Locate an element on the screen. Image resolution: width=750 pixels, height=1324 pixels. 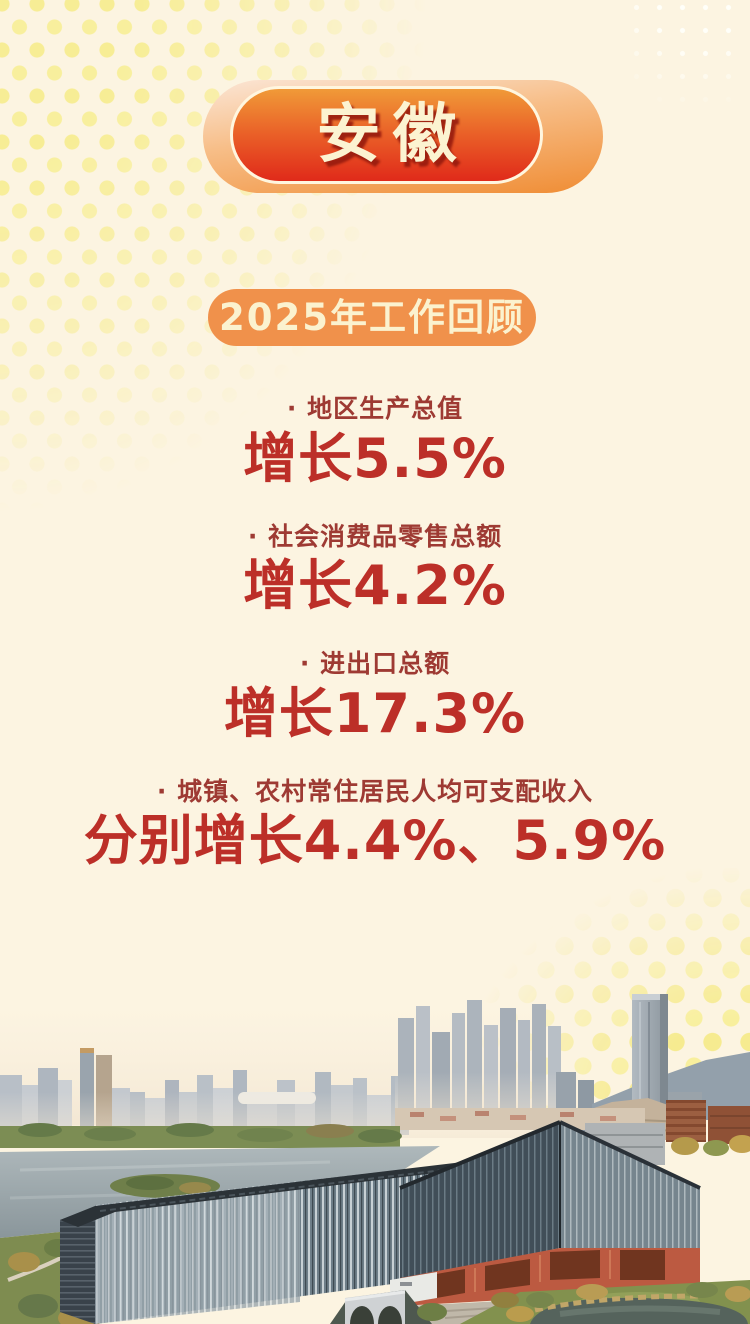
stat-value: 分别增长4.4%、5.9% is located at coordinates (375, 840).